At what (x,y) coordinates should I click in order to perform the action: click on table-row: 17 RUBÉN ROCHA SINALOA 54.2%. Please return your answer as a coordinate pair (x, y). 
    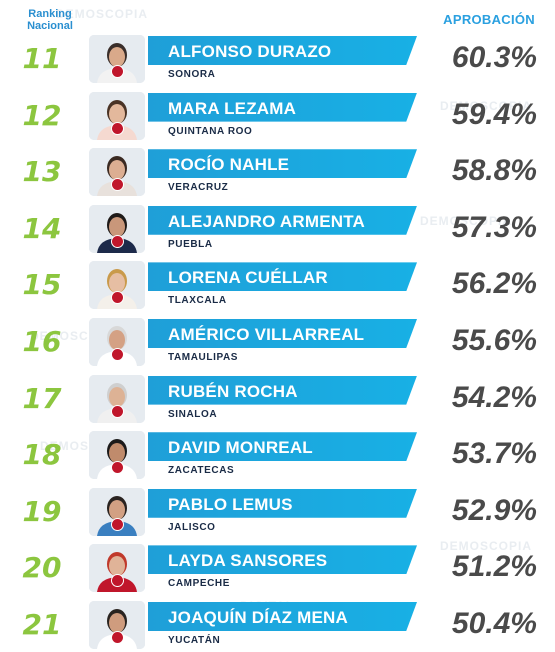
    Looking at the image, I should click on (277, 399).